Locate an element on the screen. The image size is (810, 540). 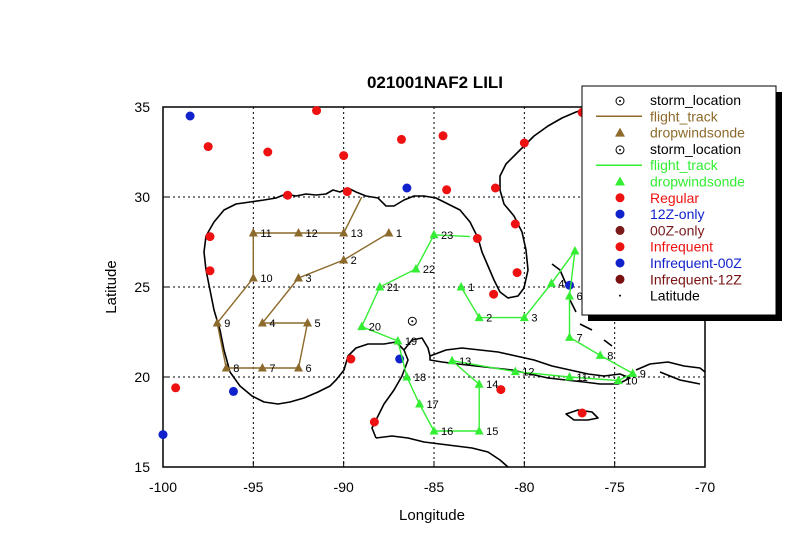
legend-label: Regular is located at coordinates (674, 198).